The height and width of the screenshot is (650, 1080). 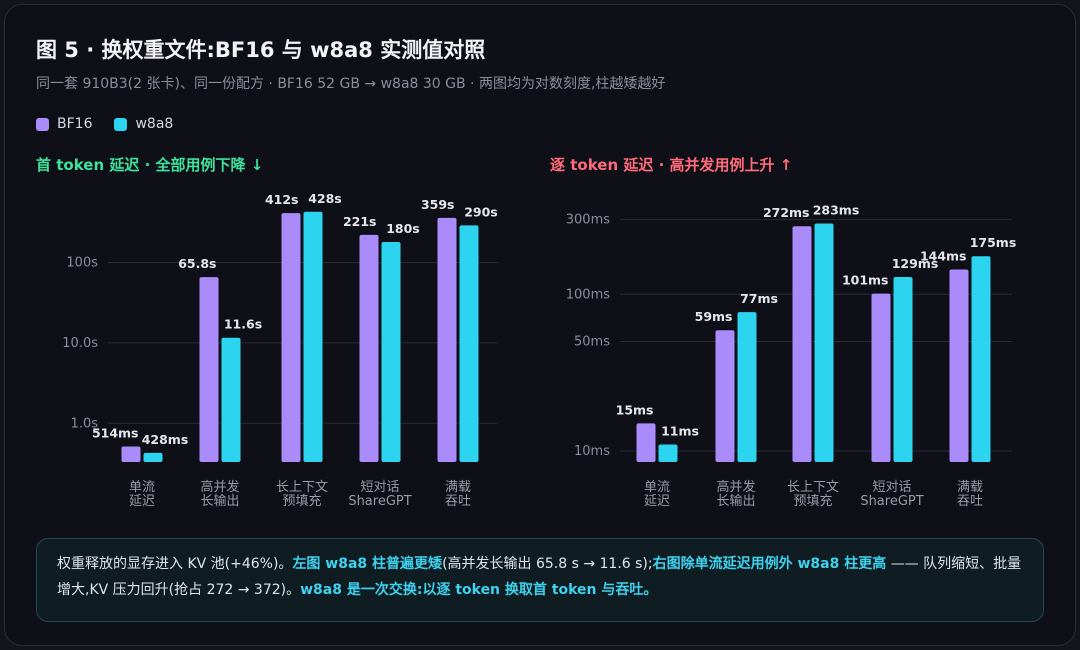 What do you see at coordinates (714, 316) in the screenshot?
I see `data-label-chart2-bf16-1: 59ms` at bounding box center [714, 316].